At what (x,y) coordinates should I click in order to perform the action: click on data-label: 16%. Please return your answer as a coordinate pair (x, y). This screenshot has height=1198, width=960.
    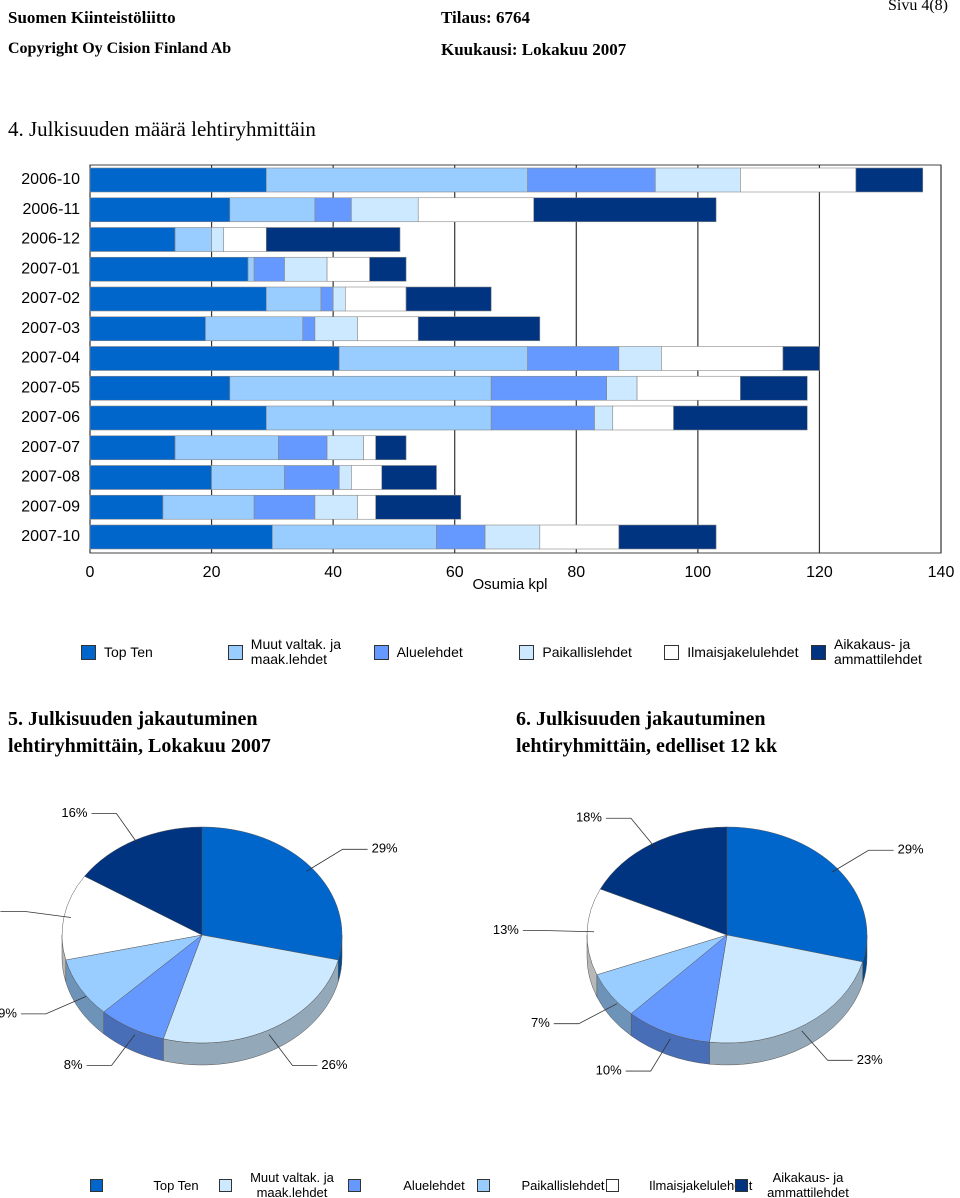
    Looking at the image, I should click on (74, 812).